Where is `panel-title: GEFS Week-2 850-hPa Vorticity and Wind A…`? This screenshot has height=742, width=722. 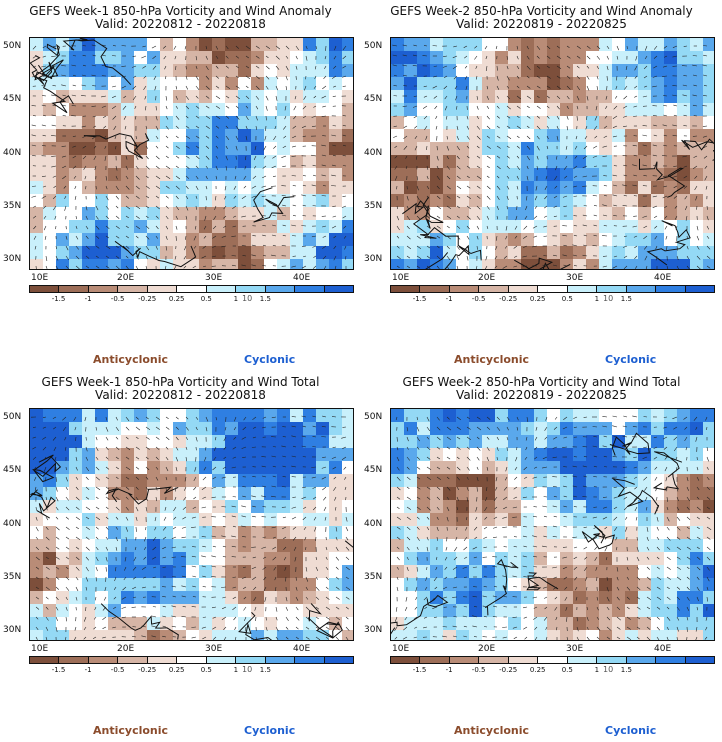
panel-title: GEFS Week-2 850-hPa Vorticity and Wind A… is located at coordinates (541, 11).